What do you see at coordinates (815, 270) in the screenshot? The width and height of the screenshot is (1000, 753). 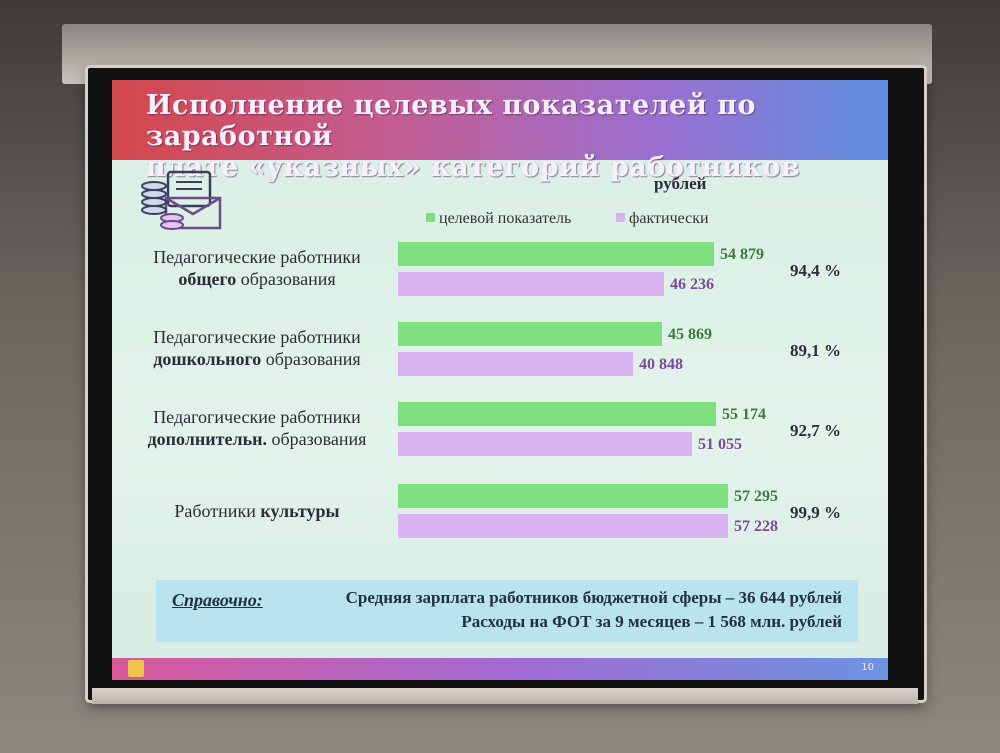 I see `completion-percentage: 94,4 %` at bounding box center [815, 270].